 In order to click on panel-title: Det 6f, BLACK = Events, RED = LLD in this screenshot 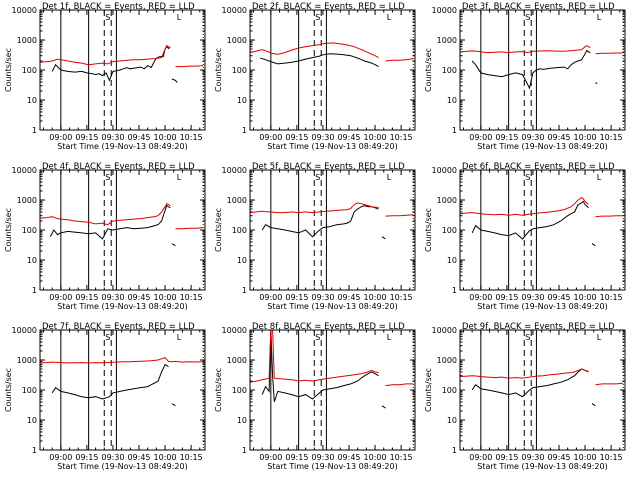, I will do `click(538, 167)`.